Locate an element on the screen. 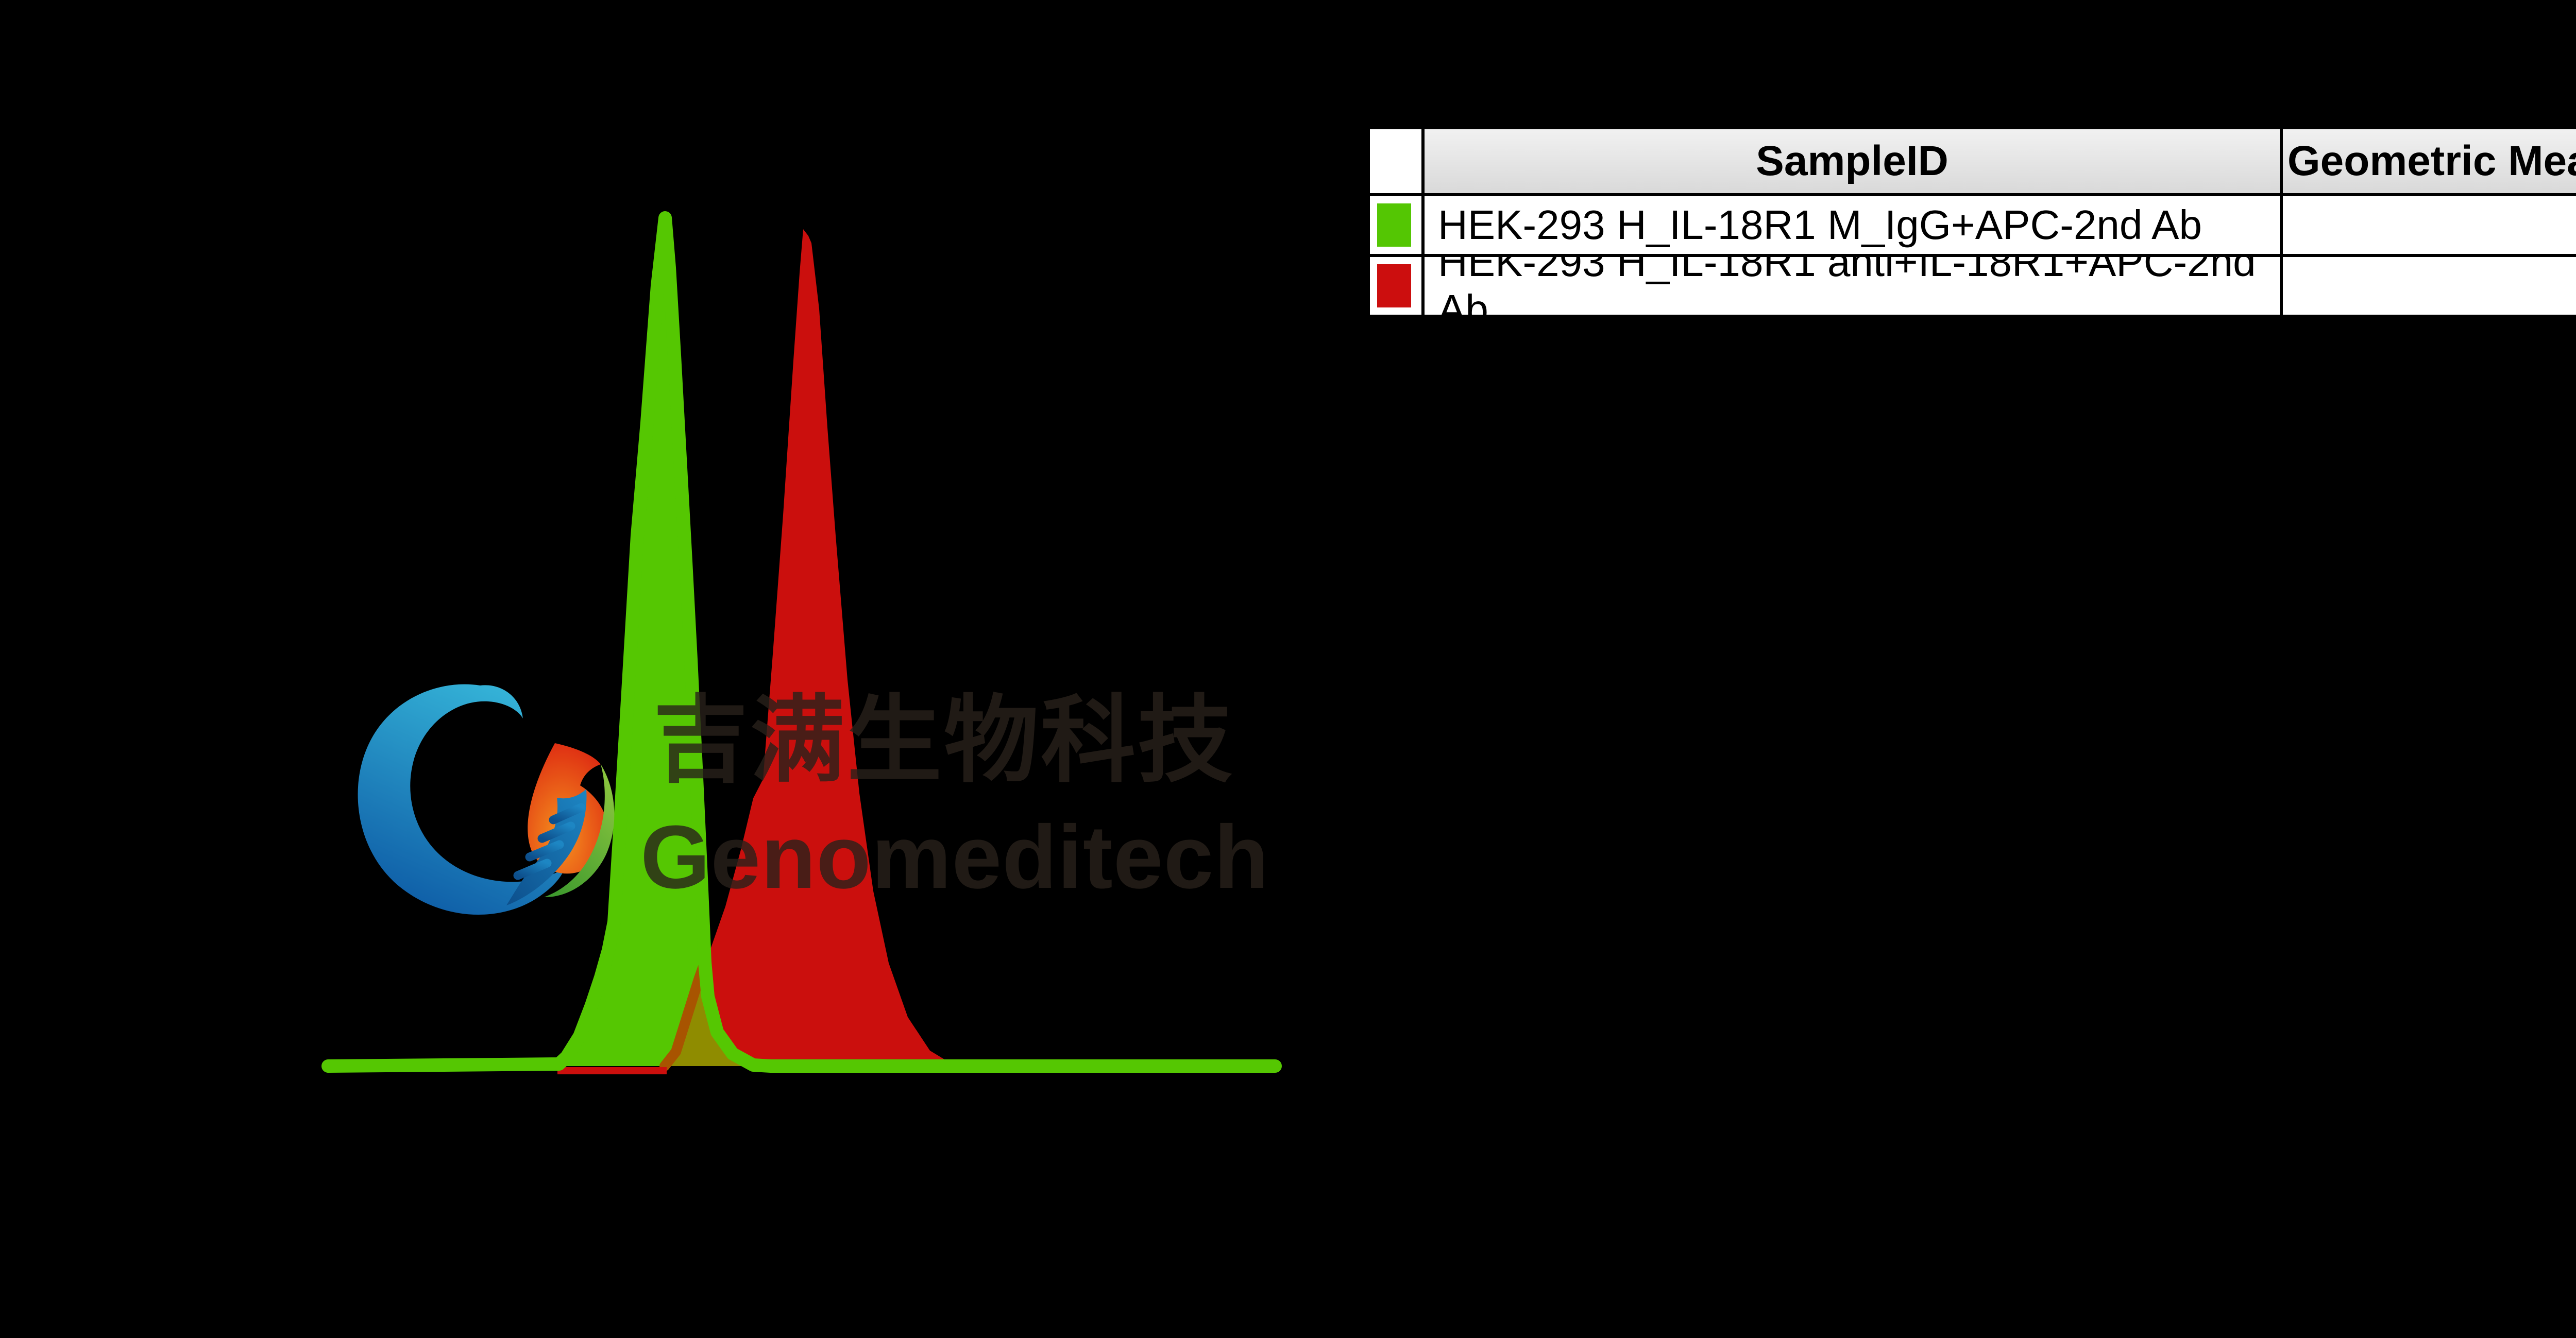  logo-dna-rungs-icon is located at coordinates (549, 841).